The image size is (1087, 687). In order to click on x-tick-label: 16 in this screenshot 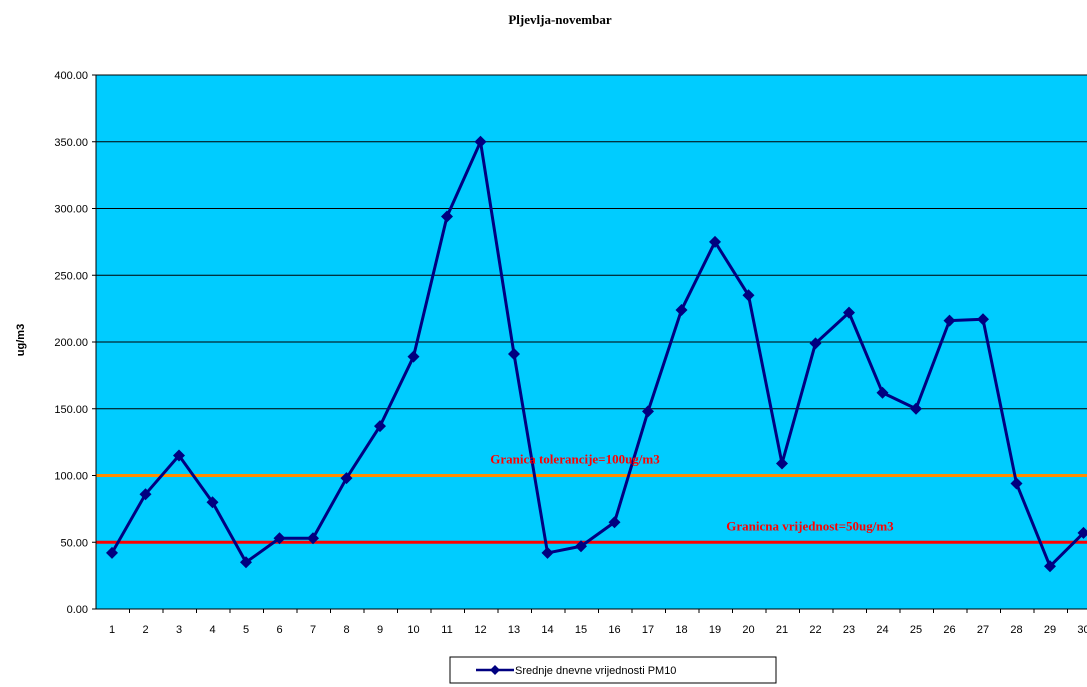, I will do `click(614, 630)`.